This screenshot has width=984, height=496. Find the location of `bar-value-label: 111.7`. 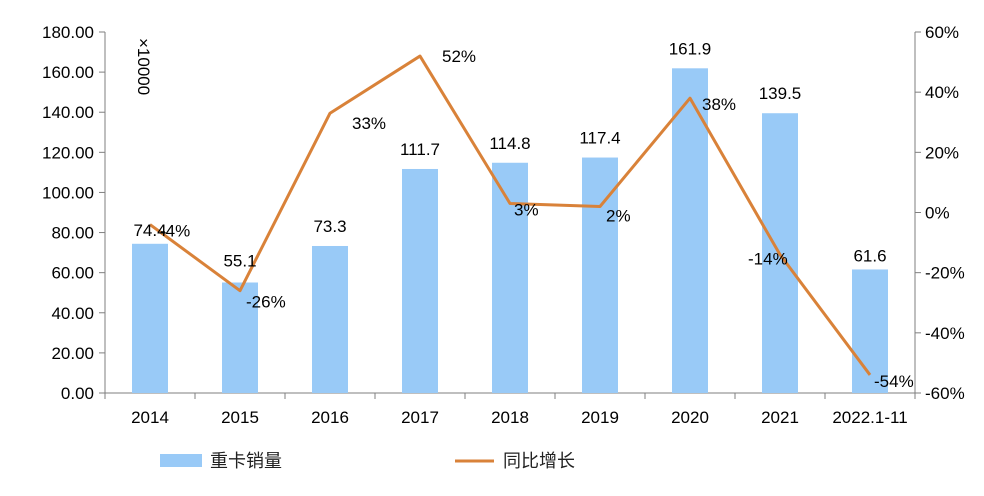

bar-value-label: 111.7 is located at coordinates (420, 149).